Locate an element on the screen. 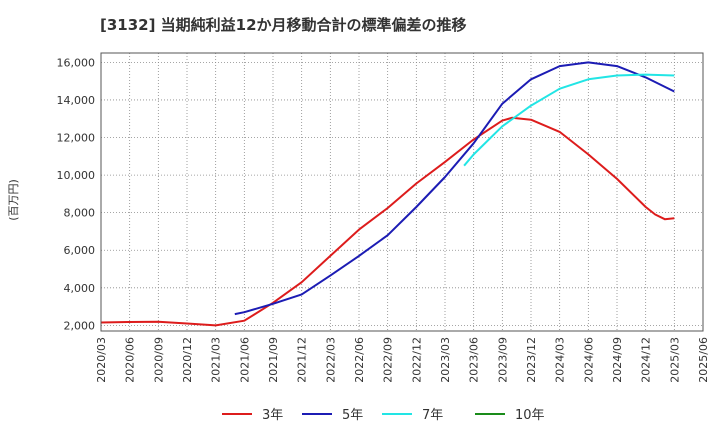 This screenshot has width=720, height=440. x-tick-label: 2025/06 is located at coordinates (703, 360).